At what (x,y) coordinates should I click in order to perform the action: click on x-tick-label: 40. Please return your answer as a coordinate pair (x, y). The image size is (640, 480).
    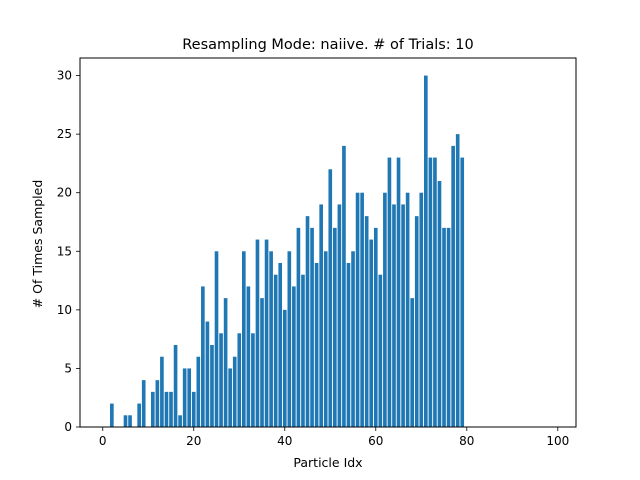
    Looking at the image, I should click on (284, 441).